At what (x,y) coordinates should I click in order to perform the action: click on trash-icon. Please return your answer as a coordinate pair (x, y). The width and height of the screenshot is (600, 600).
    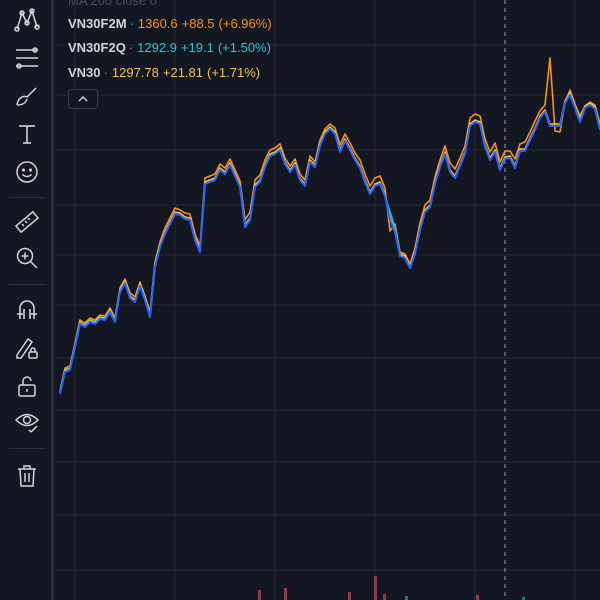
    Looking at the image, I should click on (27, 476).